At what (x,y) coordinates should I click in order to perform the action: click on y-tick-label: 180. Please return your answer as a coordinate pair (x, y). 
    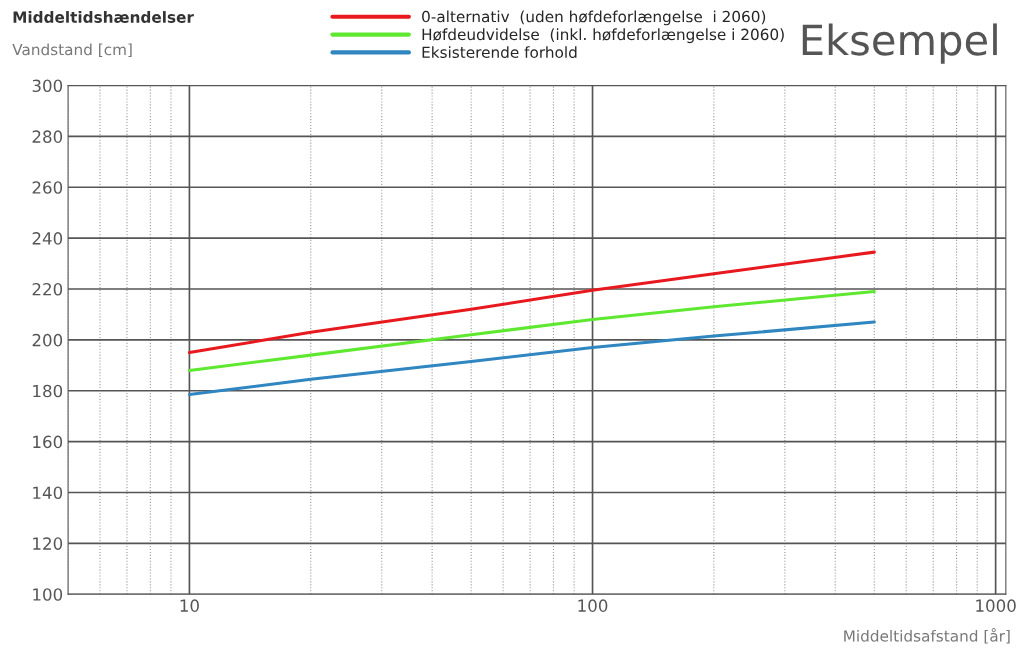
    Looking at the image, I should click on (48, 391).